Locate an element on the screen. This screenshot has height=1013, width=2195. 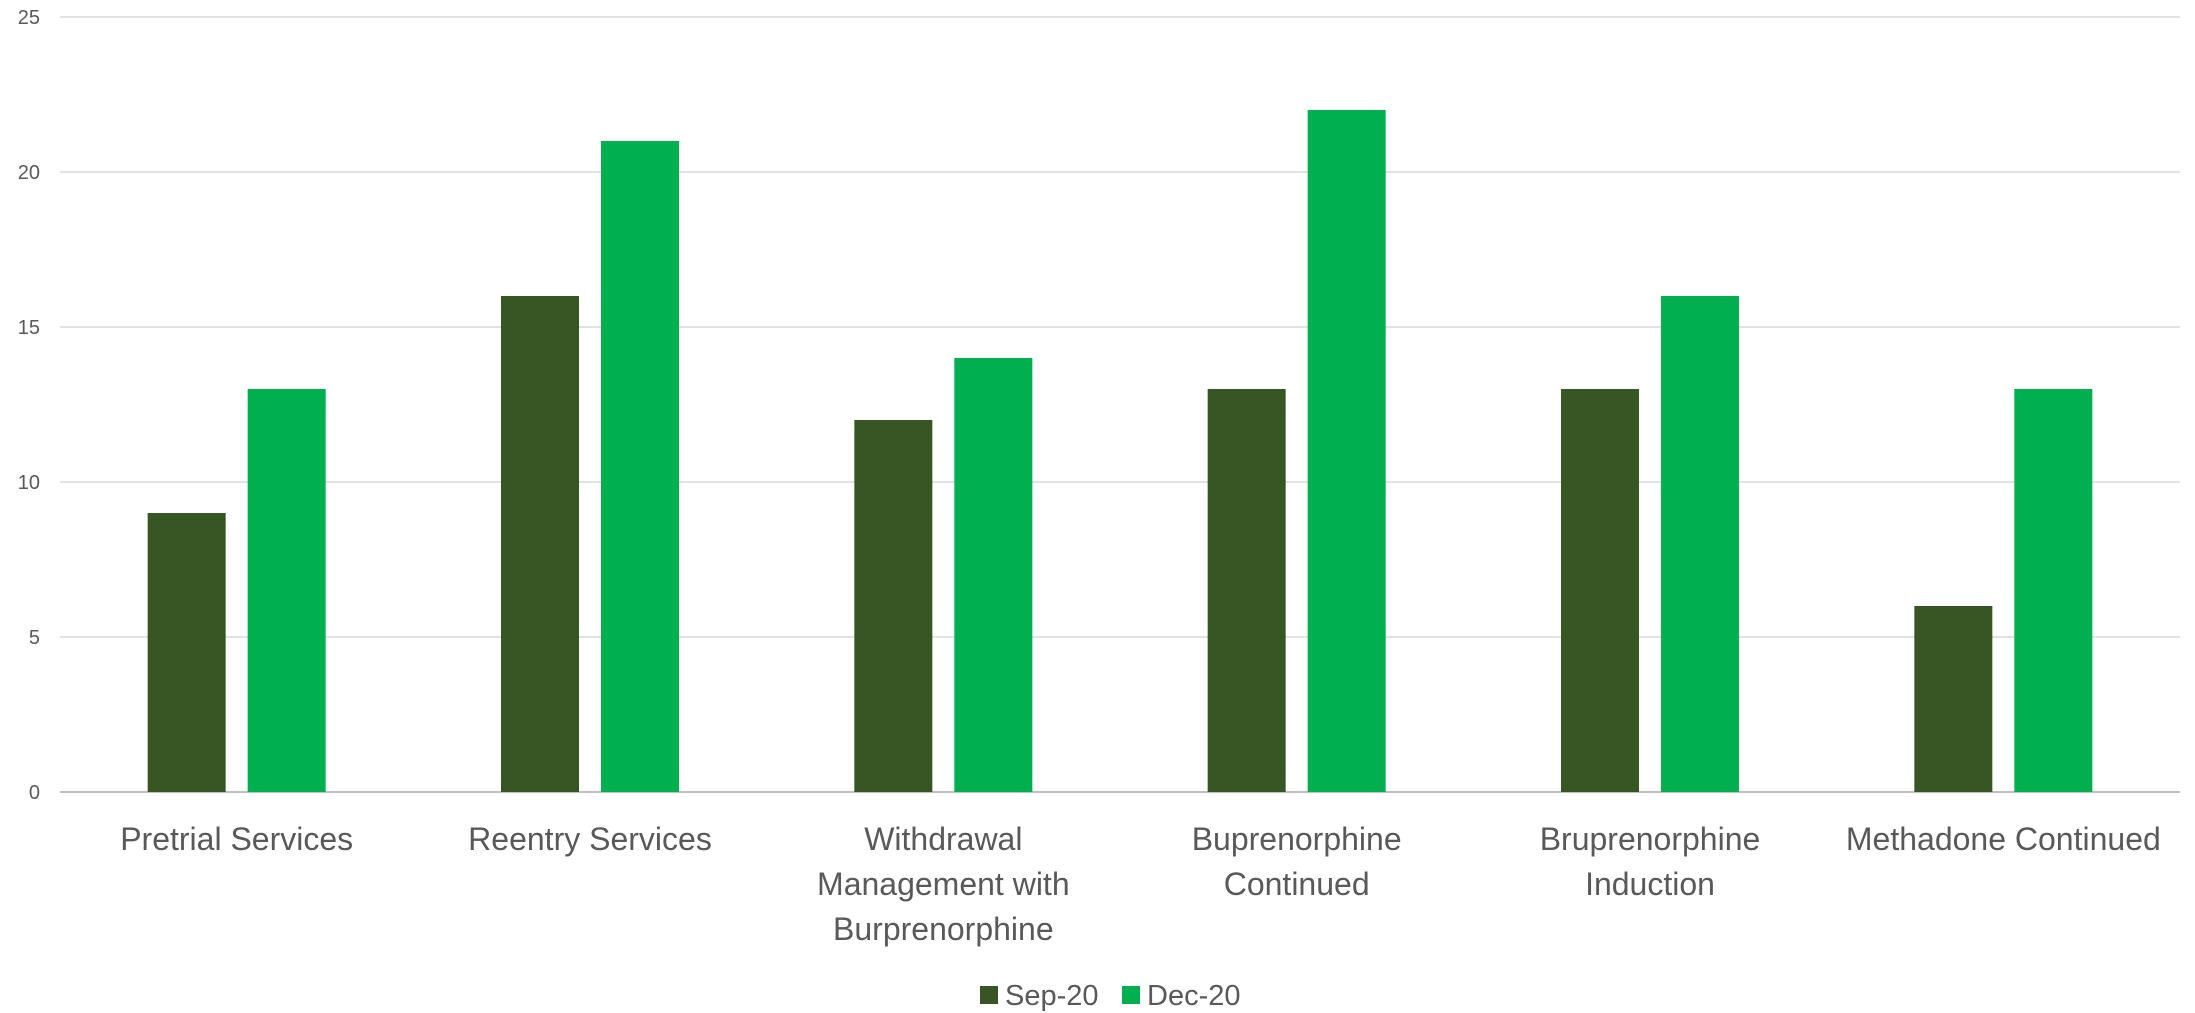
y-tick-label: 15 is located at coordinates (29, 328).